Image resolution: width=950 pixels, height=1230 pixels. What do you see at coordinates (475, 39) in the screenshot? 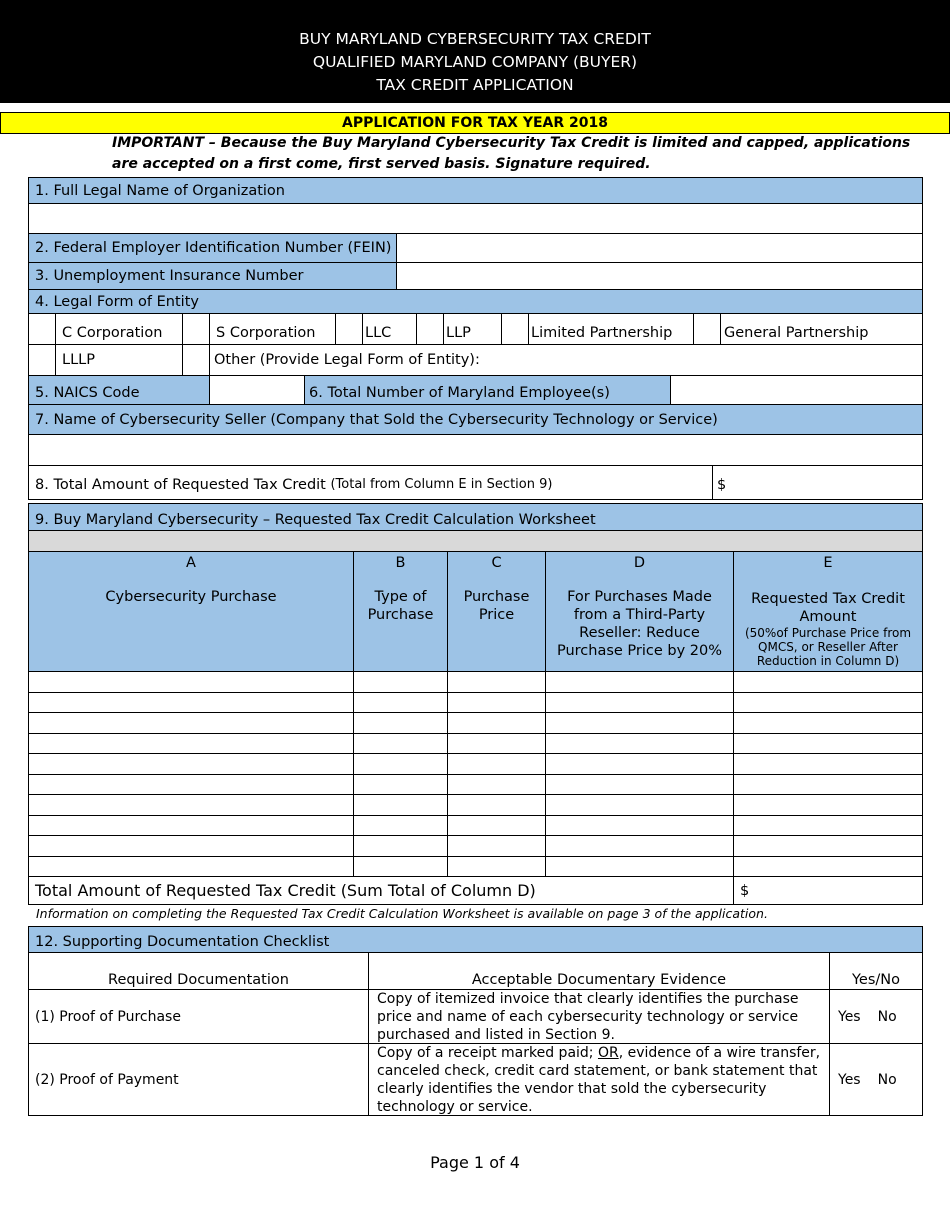
I see `title-line-1: BUY MARYLAND CYBERSECURITY TAX CREDIT` at bounding box center [475, 39].